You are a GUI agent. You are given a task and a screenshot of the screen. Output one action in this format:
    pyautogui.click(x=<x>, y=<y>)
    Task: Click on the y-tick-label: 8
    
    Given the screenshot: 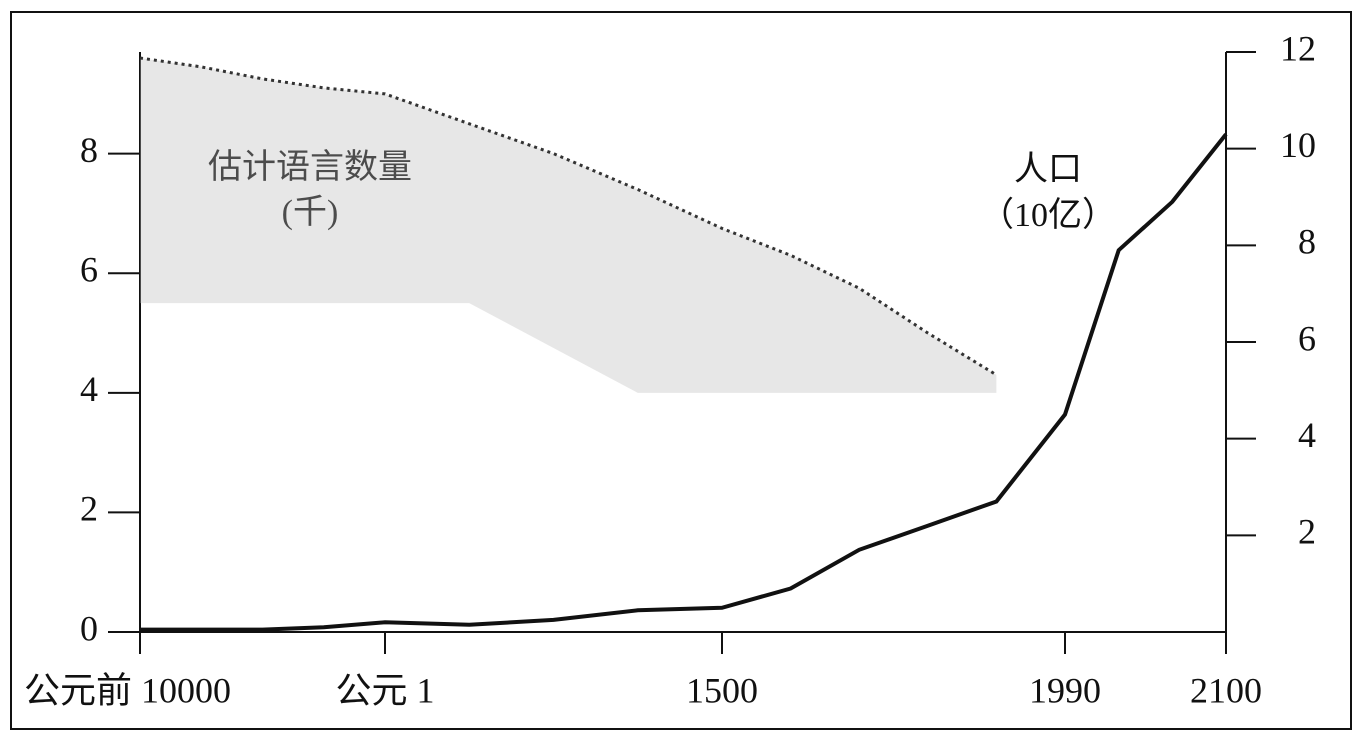 What is the action you would take?
    pyautogui.click(x=89, y=150)
    